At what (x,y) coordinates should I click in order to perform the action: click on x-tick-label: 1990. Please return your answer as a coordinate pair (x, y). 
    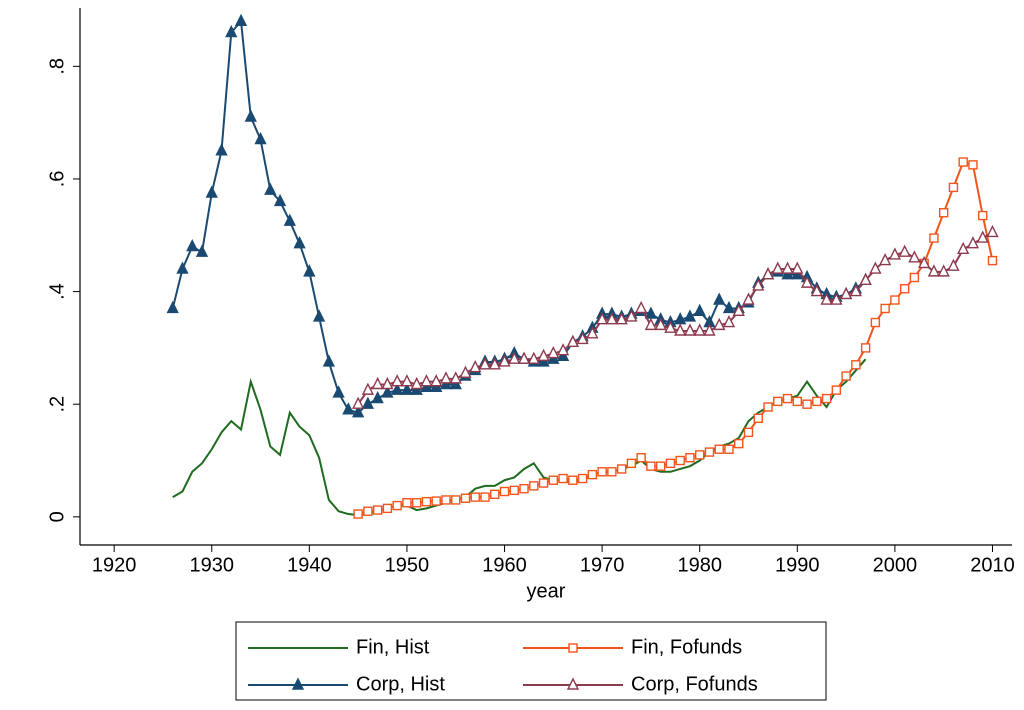
    Looking at the image, I should click on (797, 565).